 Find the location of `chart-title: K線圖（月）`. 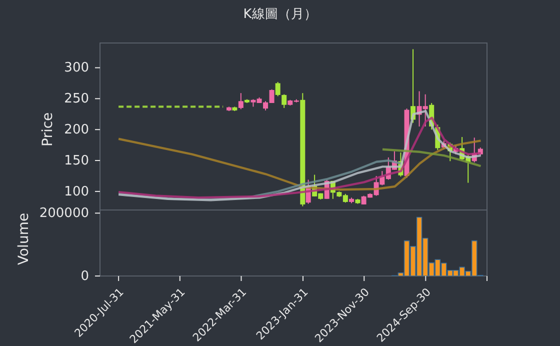

chart-title: K線圖（月） is located at coordinates (280, 14).